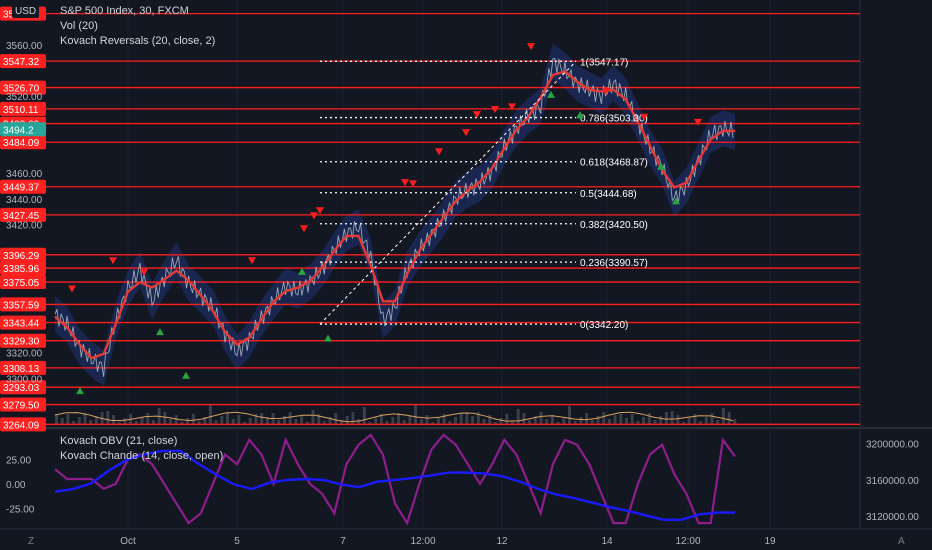 This screenshot has width=932, height=550. Describe the element at coordinates (901, 541) in the screenshot. I see `auto-scale-icon: A` at that location.